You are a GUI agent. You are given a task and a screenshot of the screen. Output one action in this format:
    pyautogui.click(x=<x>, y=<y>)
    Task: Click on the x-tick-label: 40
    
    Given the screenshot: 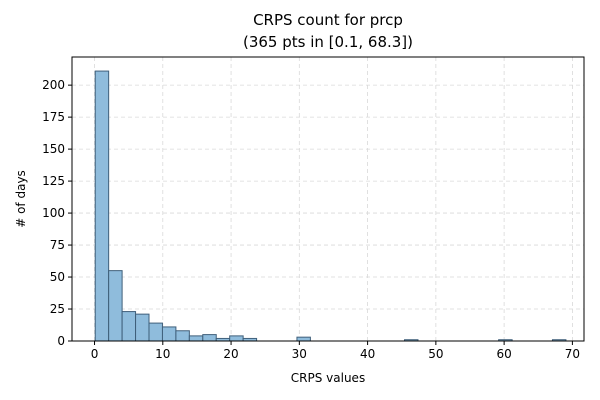 What is the action you would take?
    pyautogui.click(x=367, y=354)
    